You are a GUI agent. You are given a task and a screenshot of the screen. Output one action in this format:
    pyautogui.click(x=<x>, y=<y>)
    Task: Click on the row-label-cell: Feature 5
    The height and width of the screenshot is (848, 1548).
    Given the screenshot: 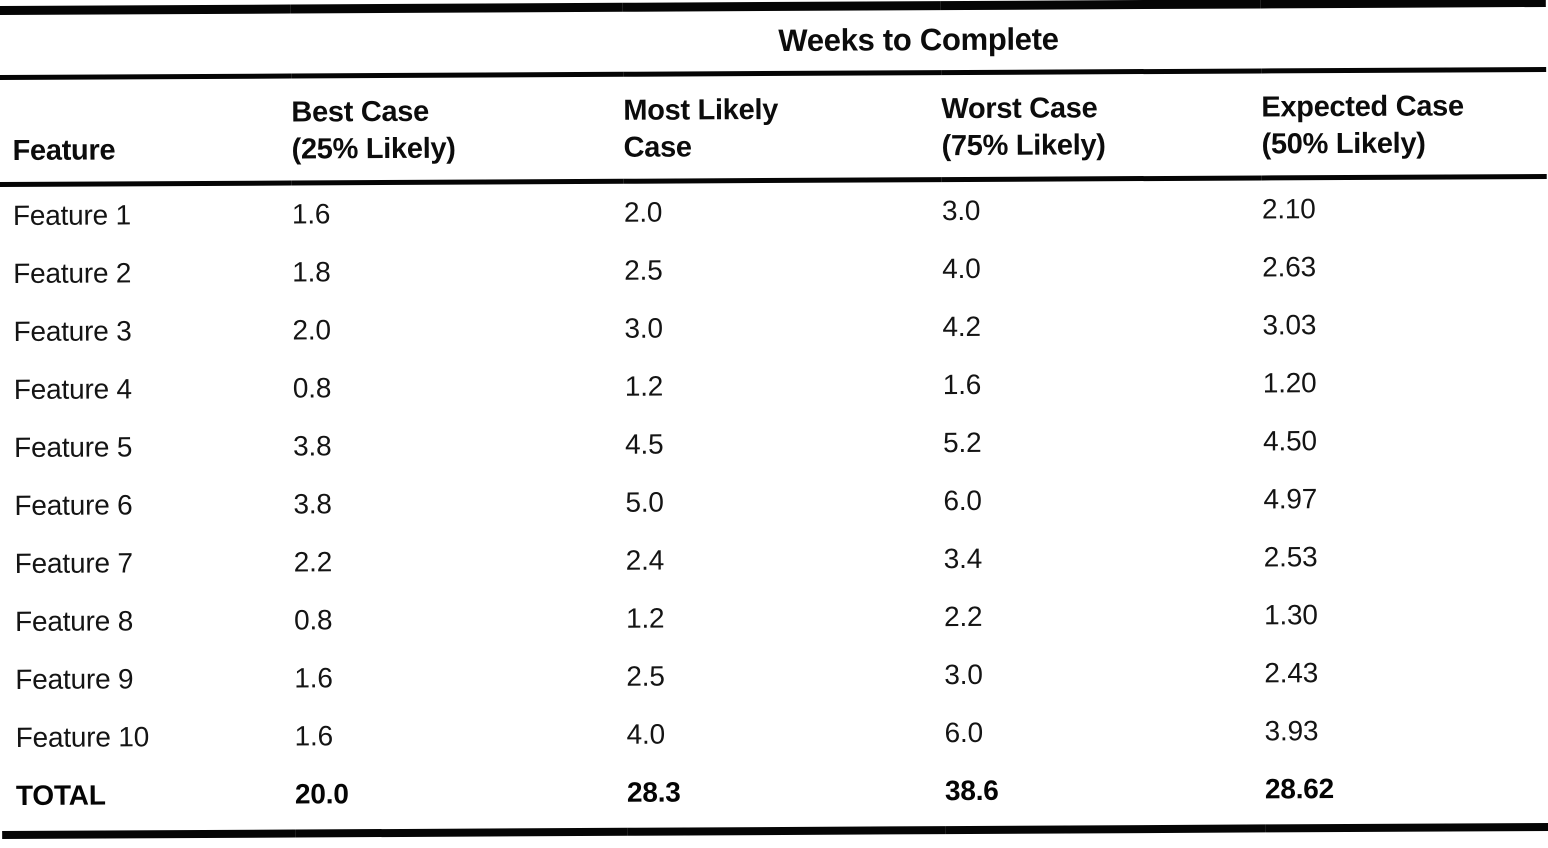 What is the action you would take?
    pyautogui.click(x=73, y=447)
    